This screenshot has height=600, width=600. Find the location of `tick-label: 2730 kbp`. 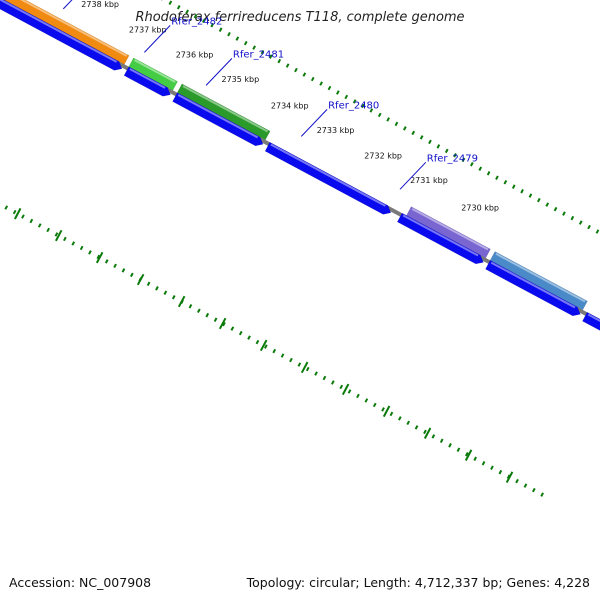

tick-label: 2730 kbp is located at coordinates (480, 207).